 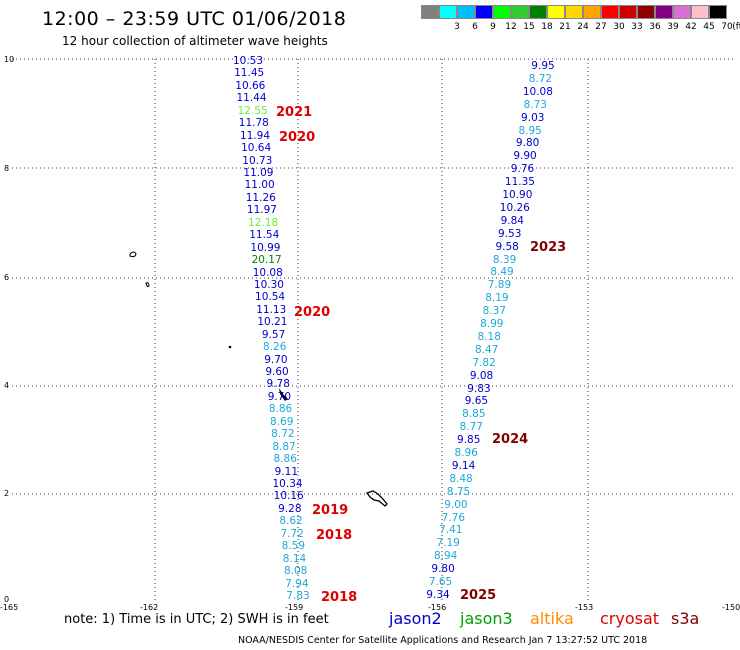 What do you see at coordinates (522, 169) in the screenshot?
I see `wave-height-value: 9.76` at bounding box center [522, 169].